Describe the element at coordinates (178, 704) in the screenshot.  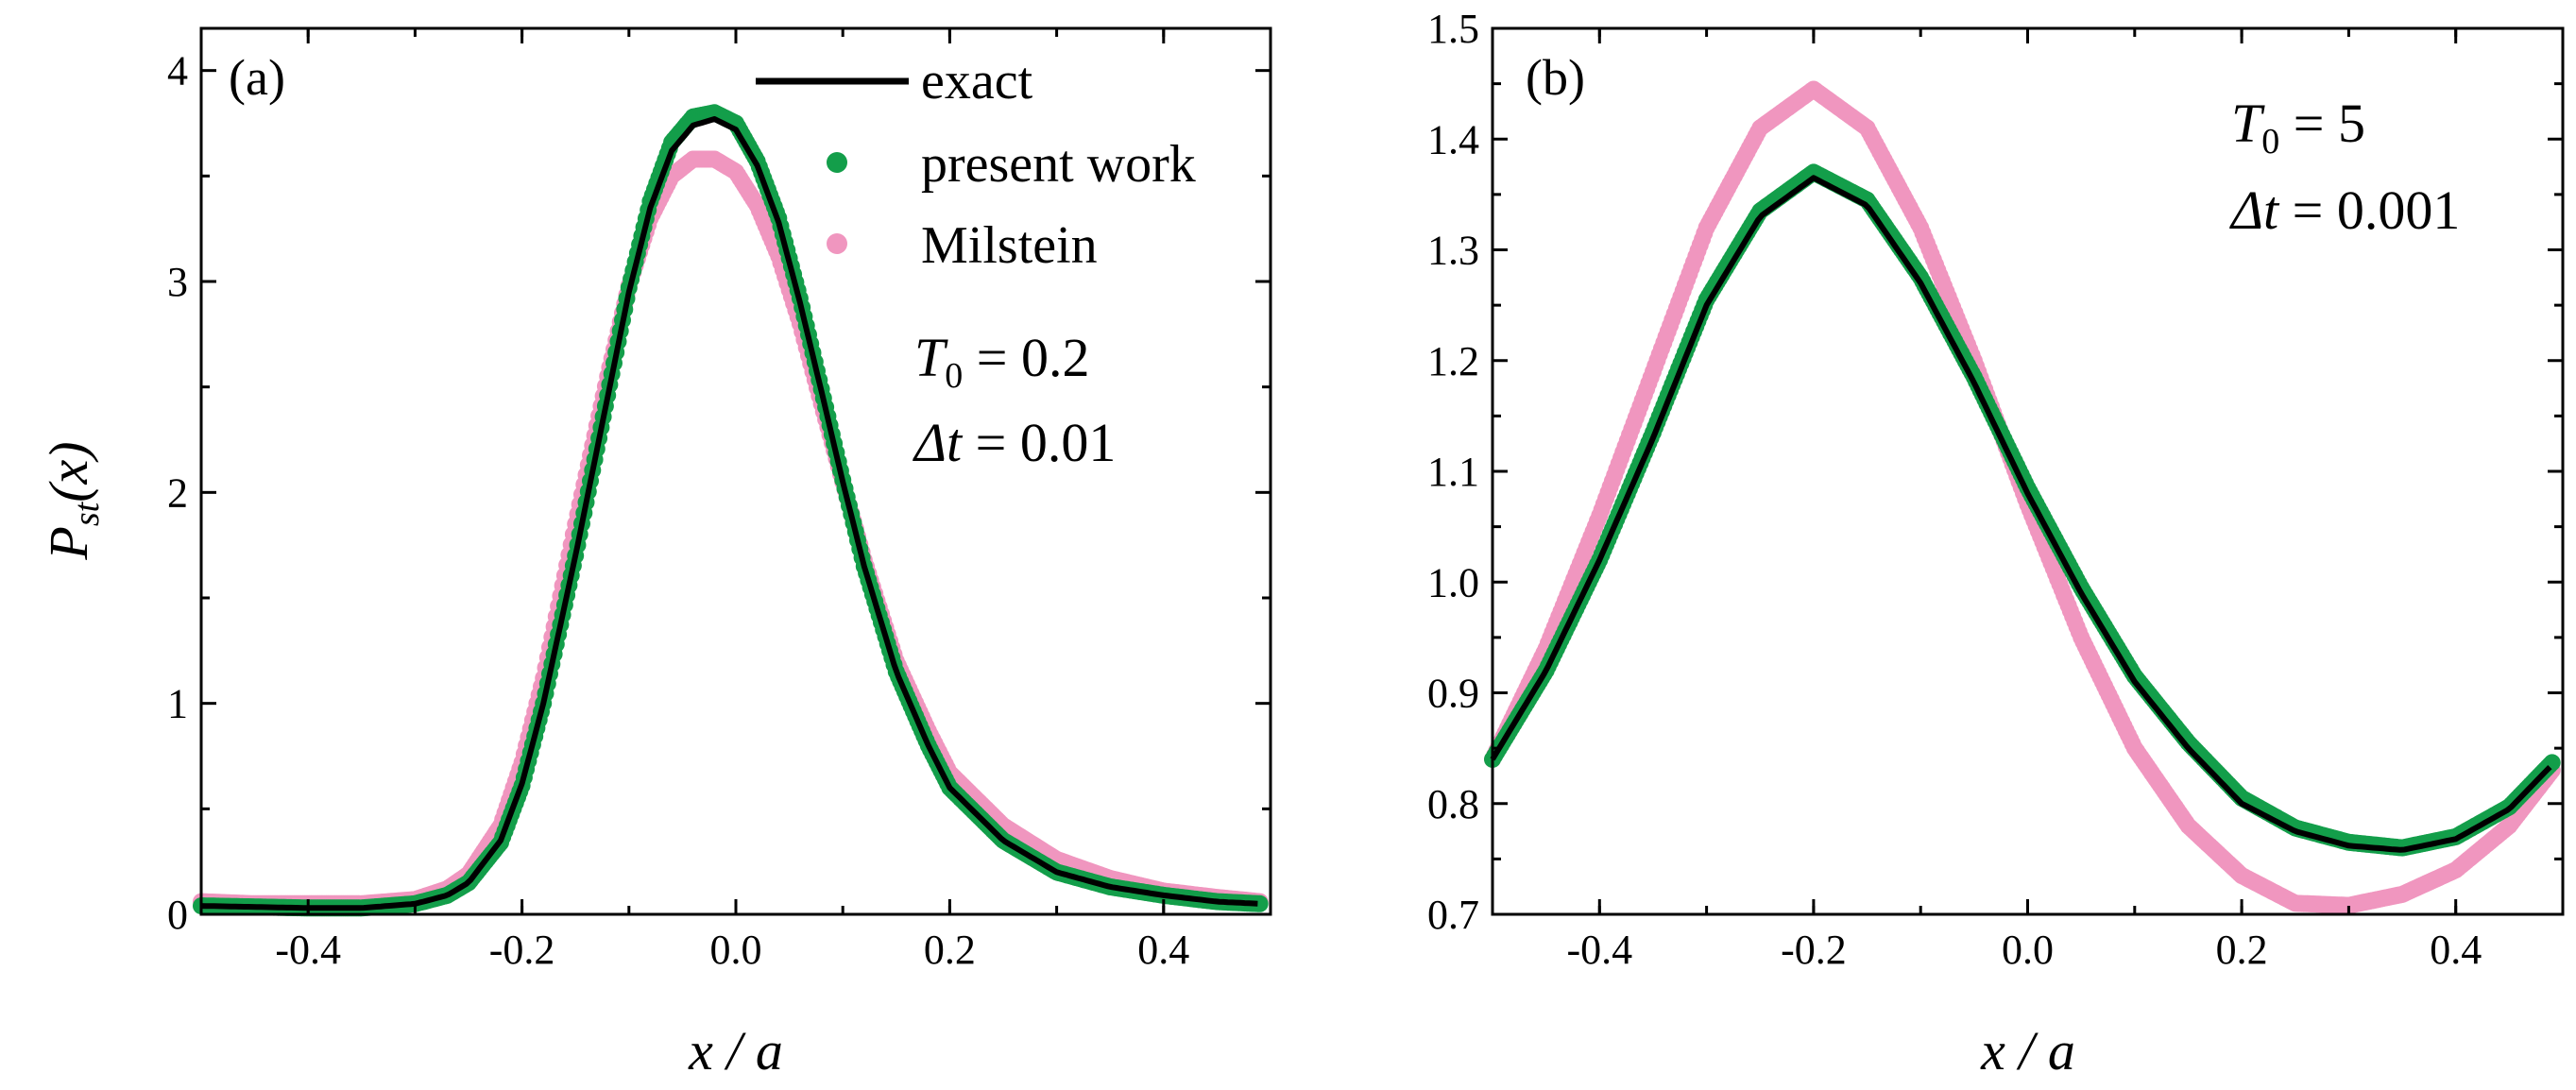
I see `panel-a-y-tick-label: 1` at that location.